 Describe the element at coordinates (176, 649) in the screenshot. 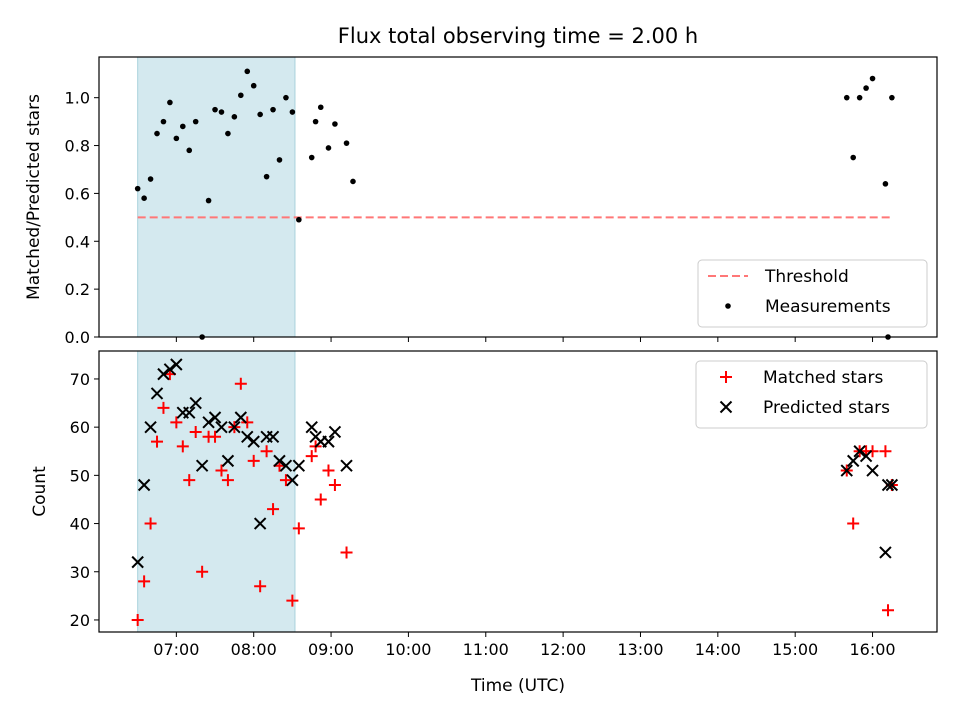

I see `x-tick-label: 07:00` at that location.